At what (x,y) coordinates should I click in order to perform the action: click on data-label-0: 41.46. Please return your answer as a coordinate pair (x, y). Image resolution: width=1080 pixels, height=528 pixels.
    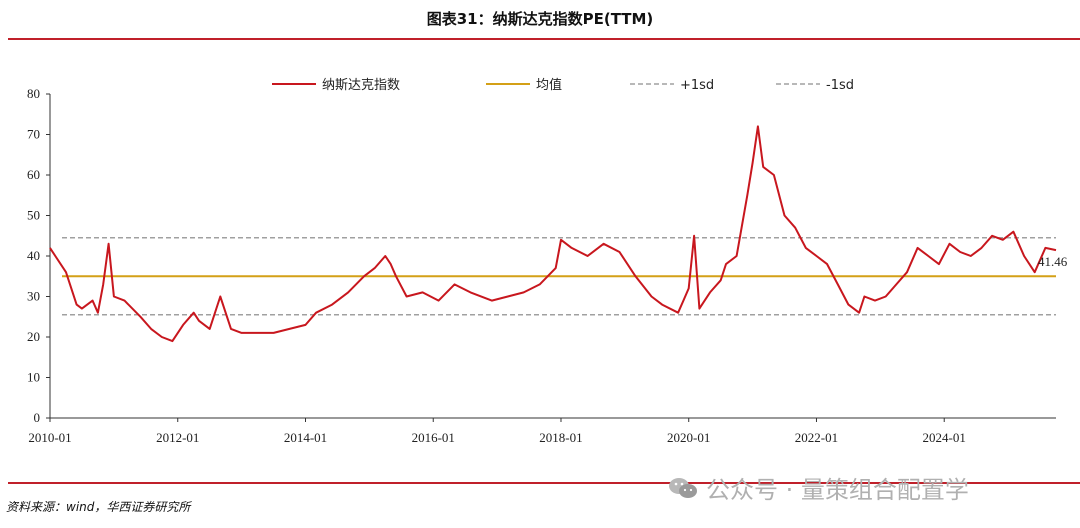
    Looking at the image, I should click on (1053, 261).